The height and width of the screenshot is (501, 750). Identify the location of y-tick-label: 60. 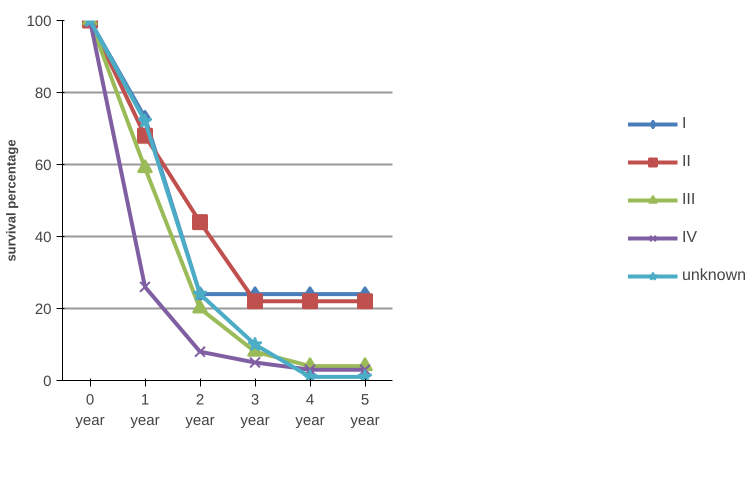
(43, 165).